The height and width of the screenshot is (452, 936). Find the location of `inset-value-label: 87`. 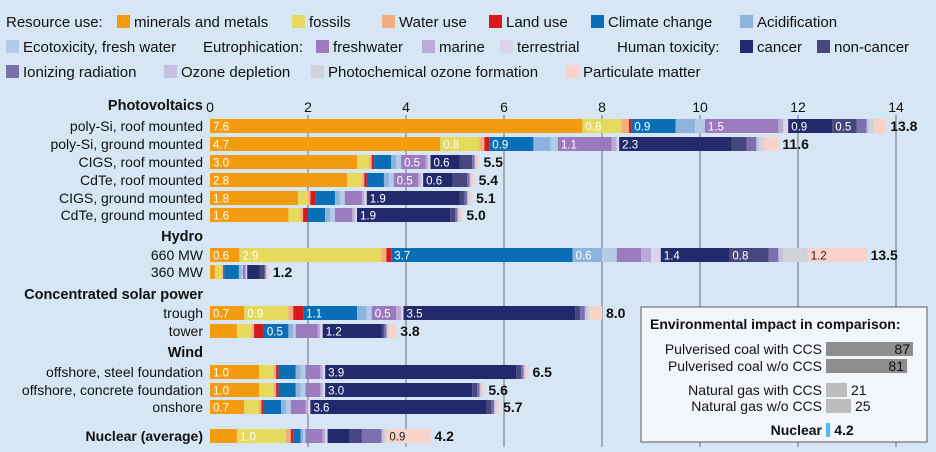

inset-value-label: 87 is located at coordinates (902, 349).